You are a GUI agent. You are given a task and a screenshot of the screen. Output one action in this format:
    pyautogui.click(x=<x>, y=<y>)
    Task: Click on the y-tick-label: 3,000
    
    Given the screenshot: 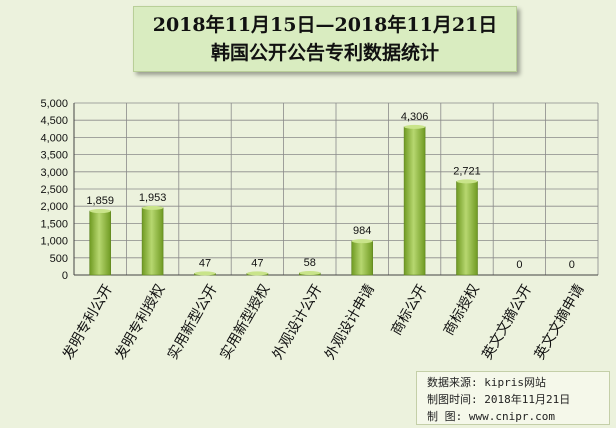 What is the action you would take?
    pyautogui.click(x=54, y=173)
    